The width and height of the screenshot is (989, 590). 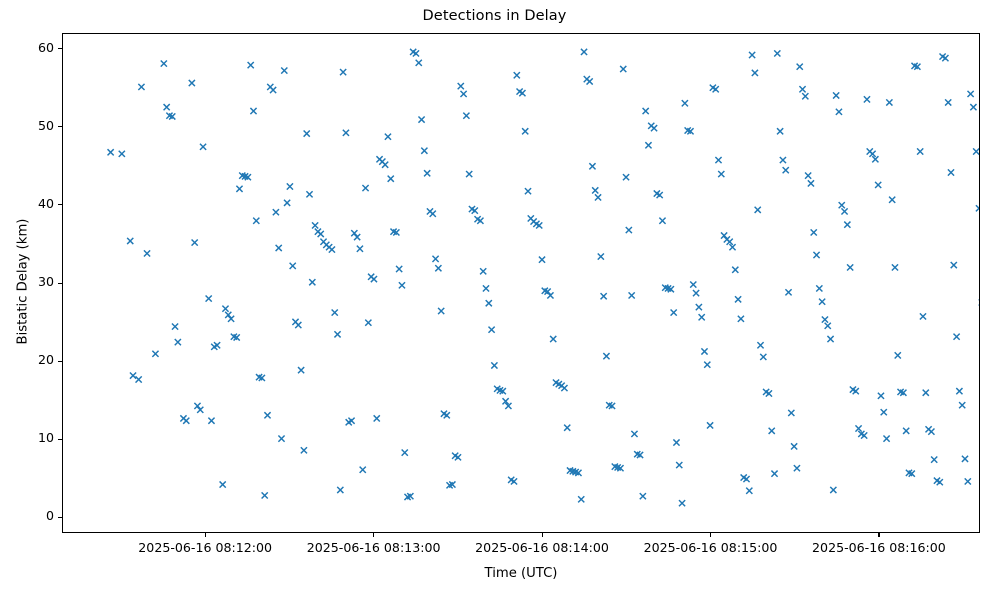 I want to click on x-tick-label: 2025-06-16 08:14:00, so click(x=542, y=547).